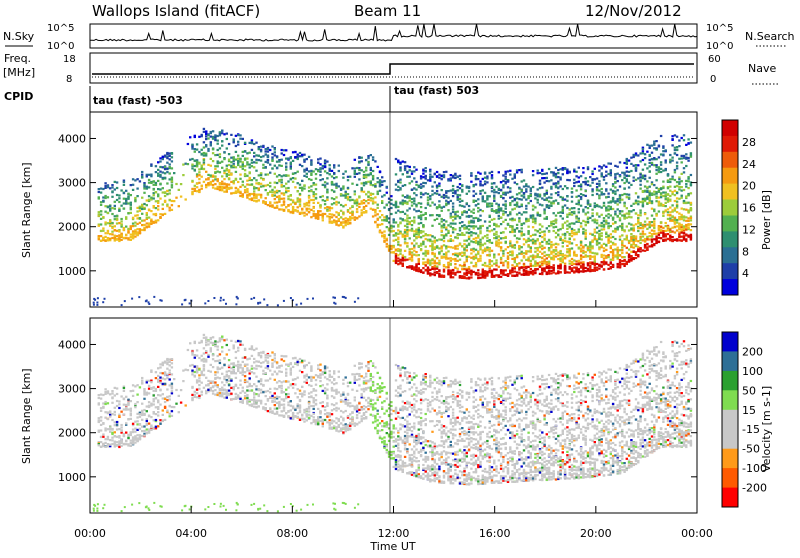  Describe the element at coordinates (176, 11) in the screenshot. I see `station-title: Wallops Island (fitACF)` at that location.